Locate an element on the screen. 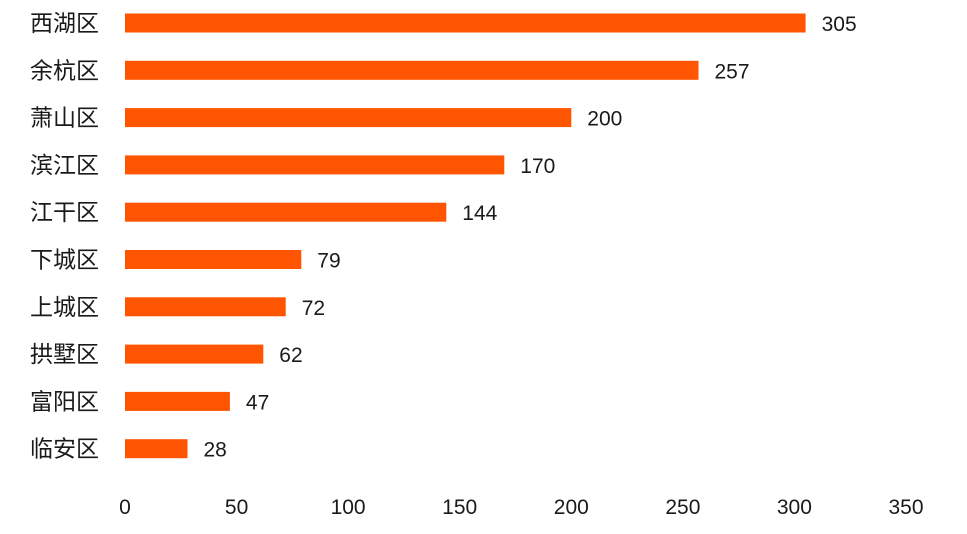 This screenshot has height=534, width=967. category-label: 萧山区 is located at coordinates (64, 119).